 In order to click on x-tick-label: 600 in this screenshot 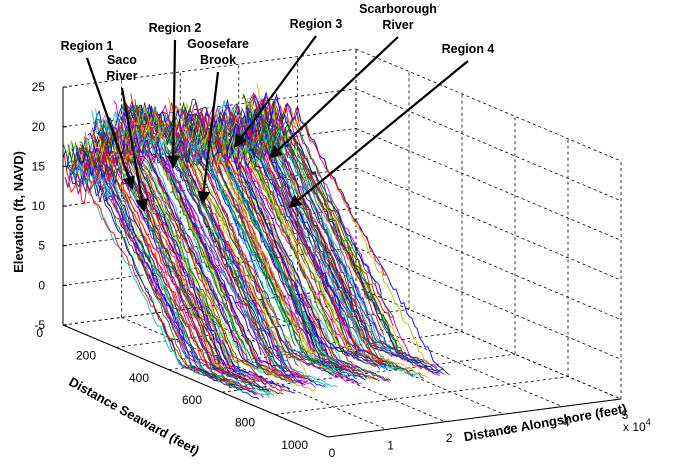, I will do `click(192, 400)`.